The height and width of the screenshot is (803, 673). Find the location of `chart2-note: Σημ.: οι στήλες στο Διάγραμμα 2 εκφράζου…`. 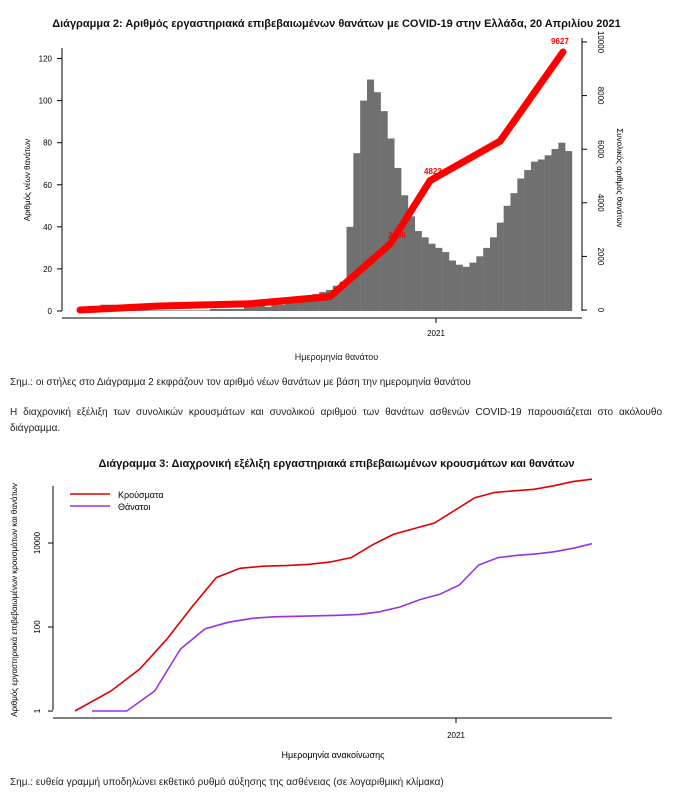

chart2-note: Σημ.: οι στήλες στο Διάγραμμα 2 εκφράζου… is located at coordinates (240, 382).